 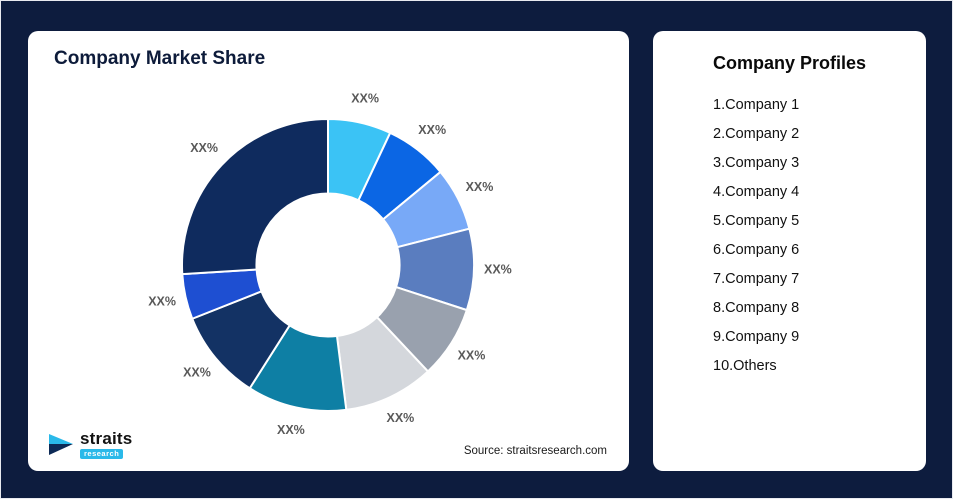 What do you see at coordinates (204, 148) in the screenshot?
I see `segment-label-10: XX%` at bounding box center [204, 148].